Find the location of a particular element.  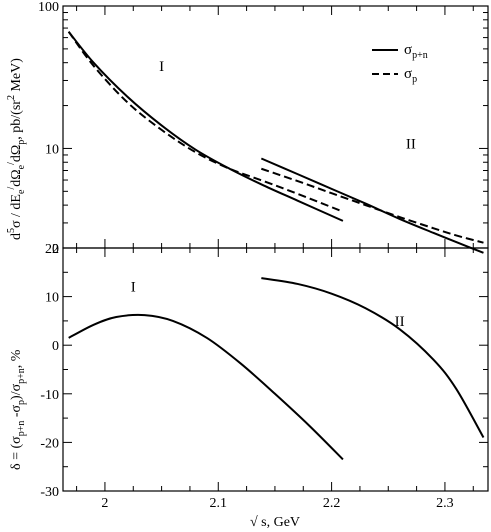

bottom-y-tick-label: 0 is located at coordinates (55, 346).